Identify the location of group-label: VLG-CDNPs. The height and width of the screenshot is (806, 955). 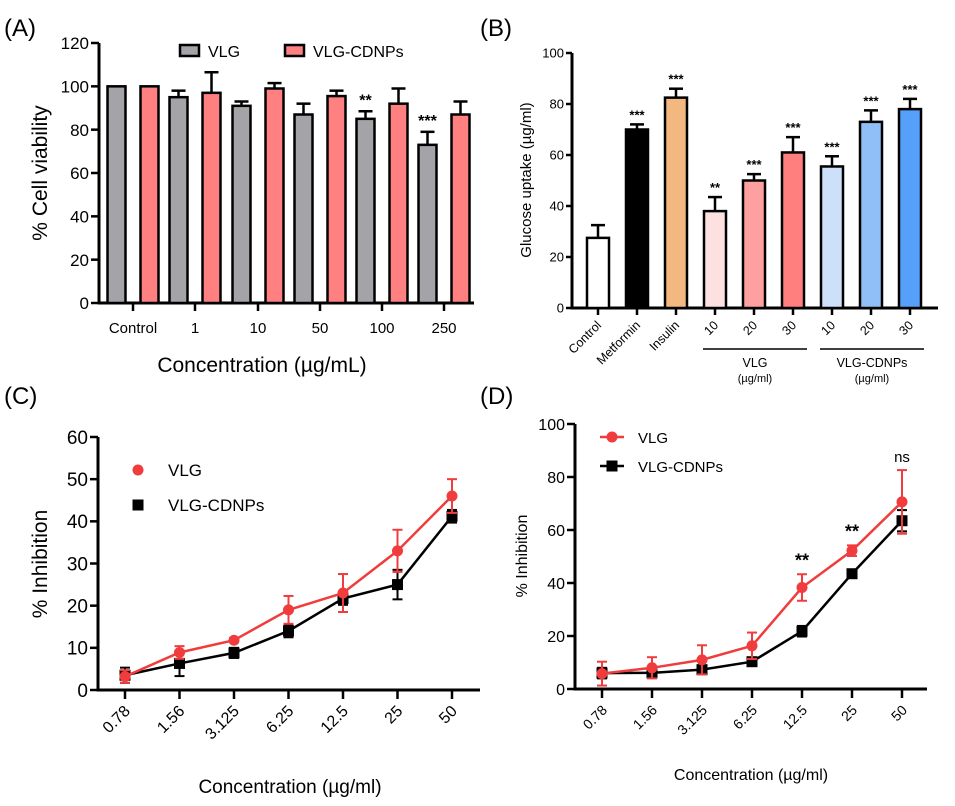
(872, 363).